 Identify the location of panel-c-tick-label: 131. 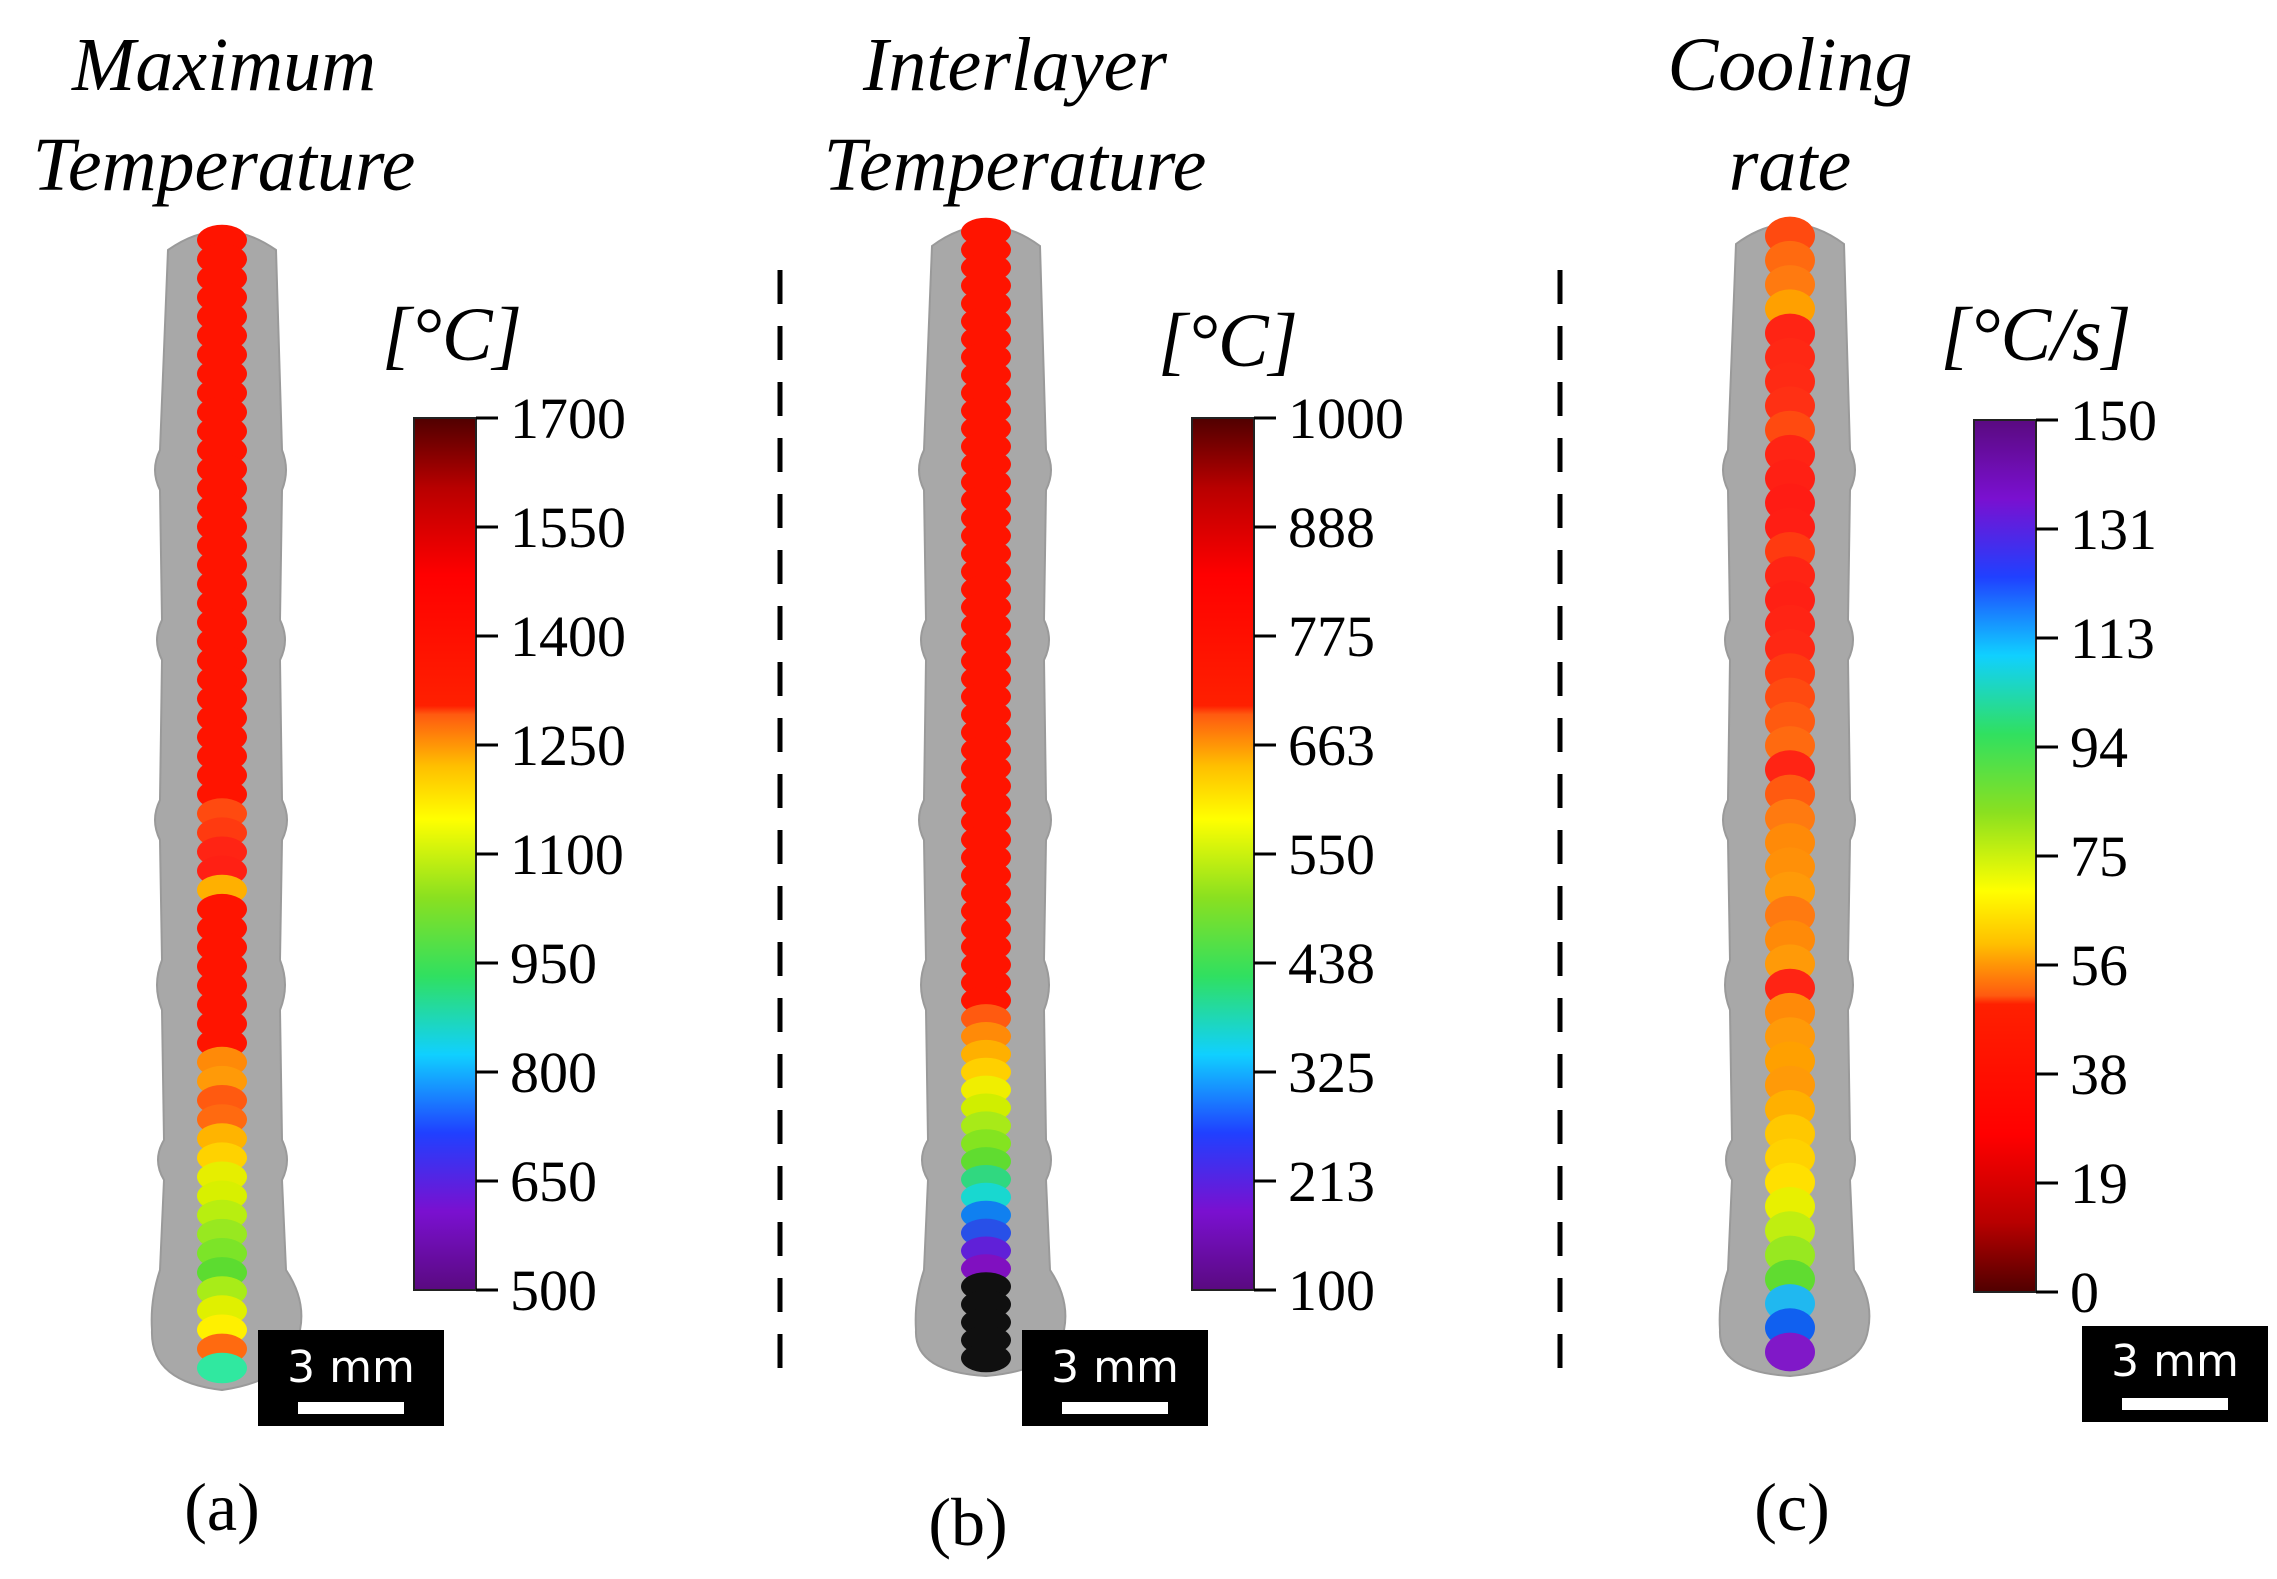
(2113, 529).